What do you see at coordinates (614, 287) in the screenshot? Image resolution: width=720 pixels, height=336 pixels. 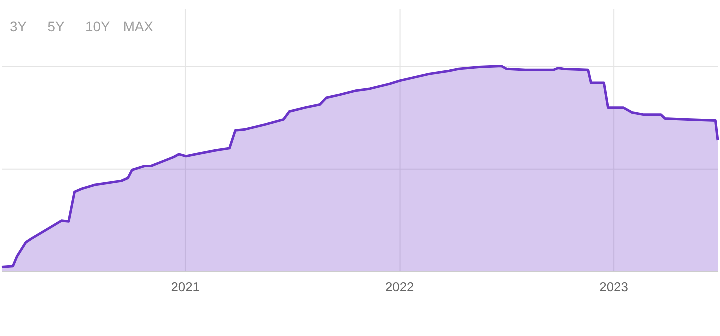 I see `x-tick-label: 2023` at bounding box center [614, 287].